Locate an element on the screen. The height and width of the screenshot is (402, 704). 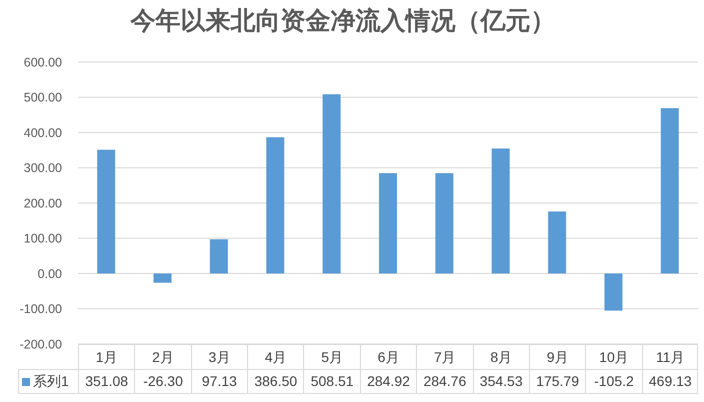
data-label: 386.50 is located at coordinates (275, 381).